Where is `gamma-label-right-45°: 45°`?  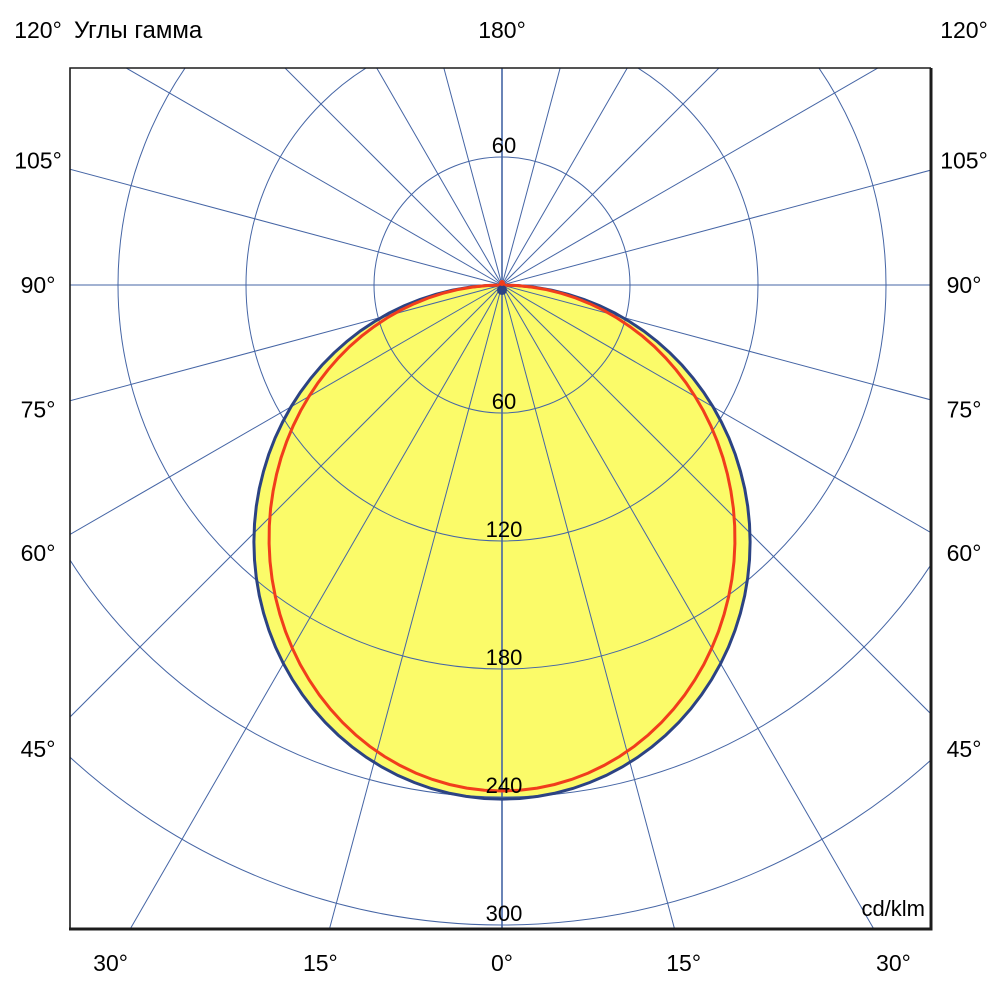
gamma-label-right-45°: 45° is located at coordinates (964, 749).